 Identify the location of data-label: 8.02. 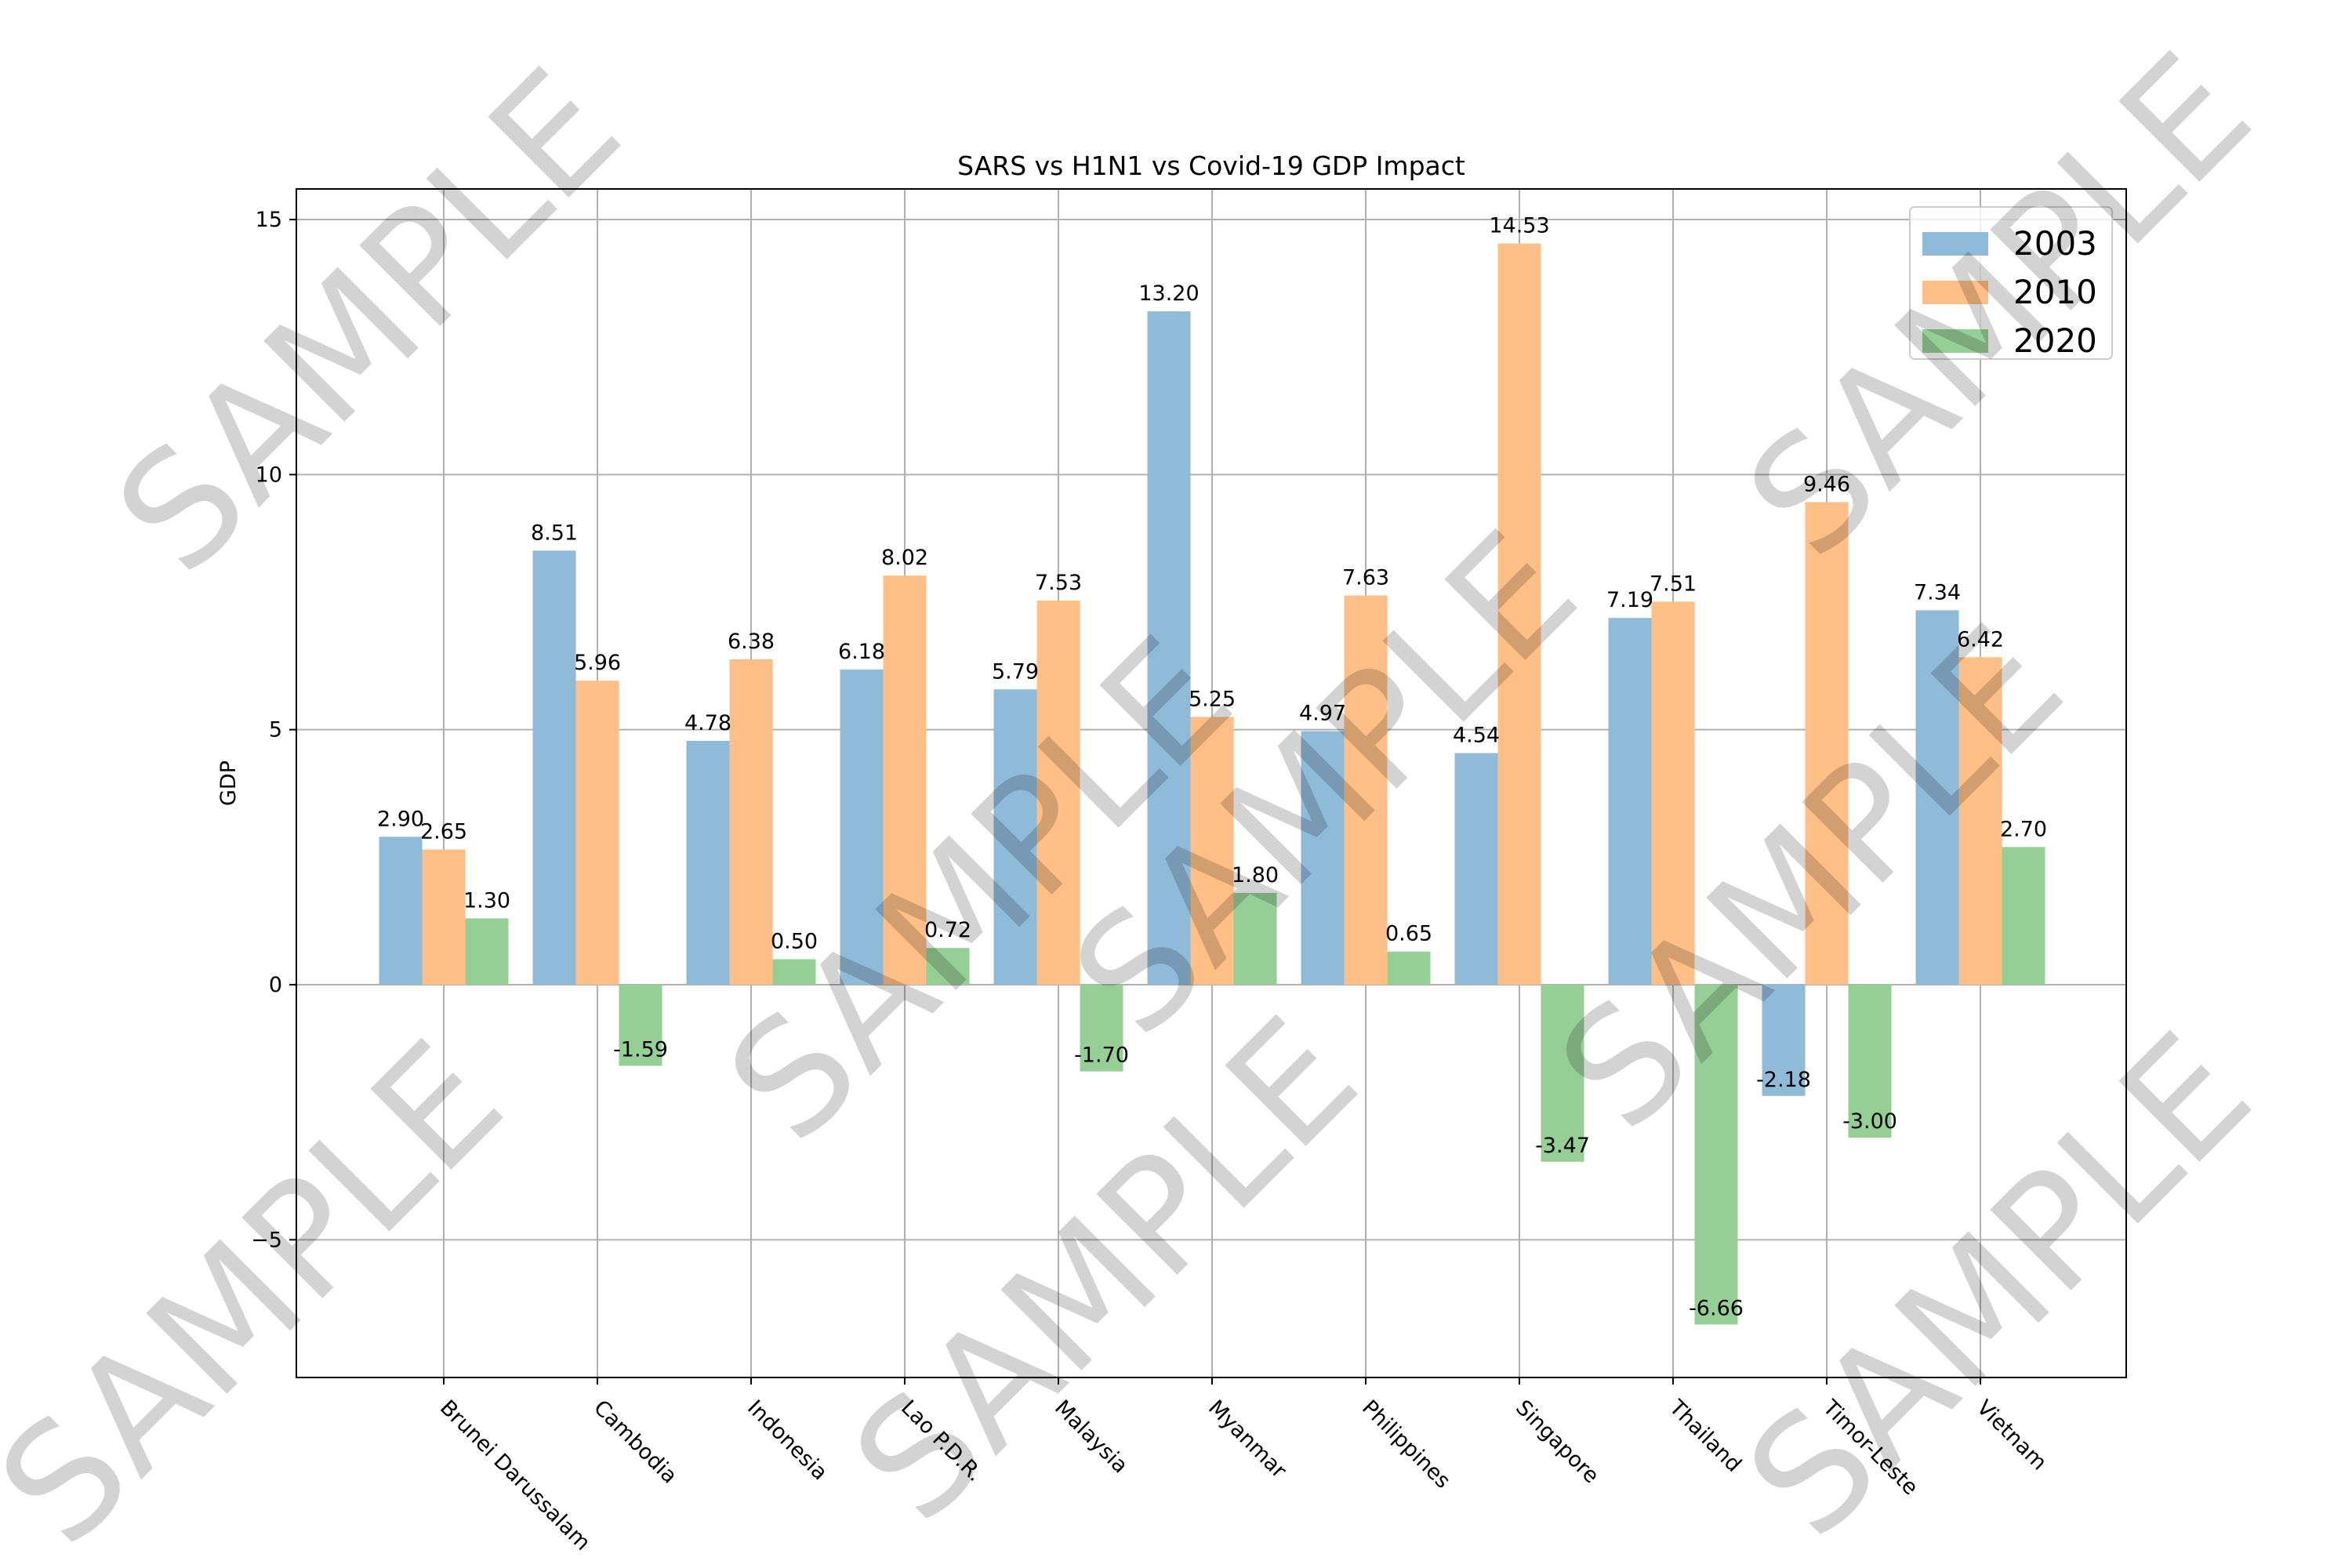
(904, 558).